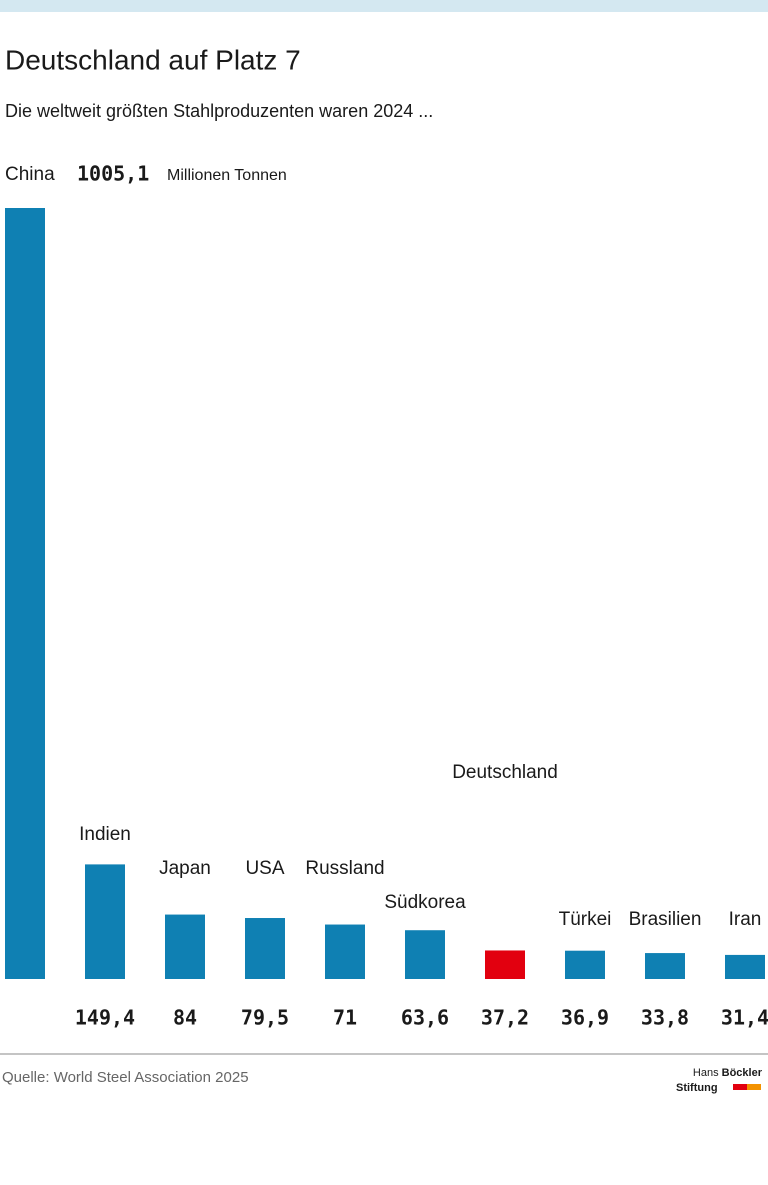  I want to click on logo-text: Hans, so click(706, 1073).